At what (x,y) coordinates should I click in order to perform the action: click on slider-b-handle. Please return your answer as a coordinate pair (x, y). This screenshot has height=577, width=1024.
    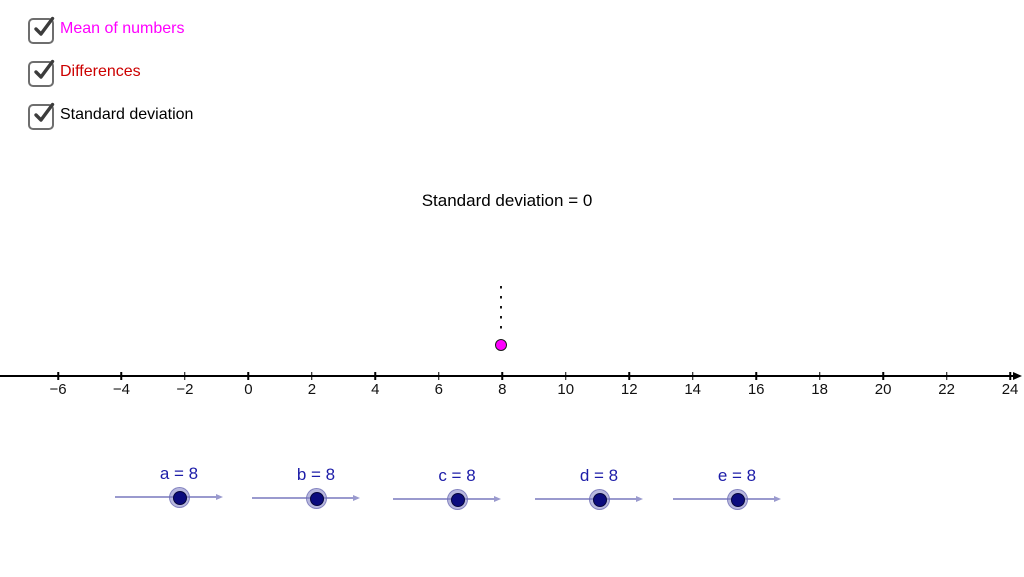
    Looking at the image, I should click on (316, 498).